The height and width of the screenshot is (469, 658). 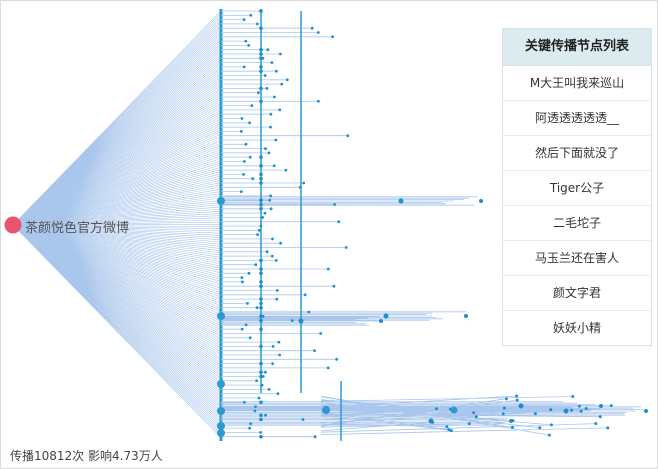 What do you see at coordinates (577, 153) in the screenshot?
I see `key-node-item: 然后下面就没了` at bounding box center [577, 153].